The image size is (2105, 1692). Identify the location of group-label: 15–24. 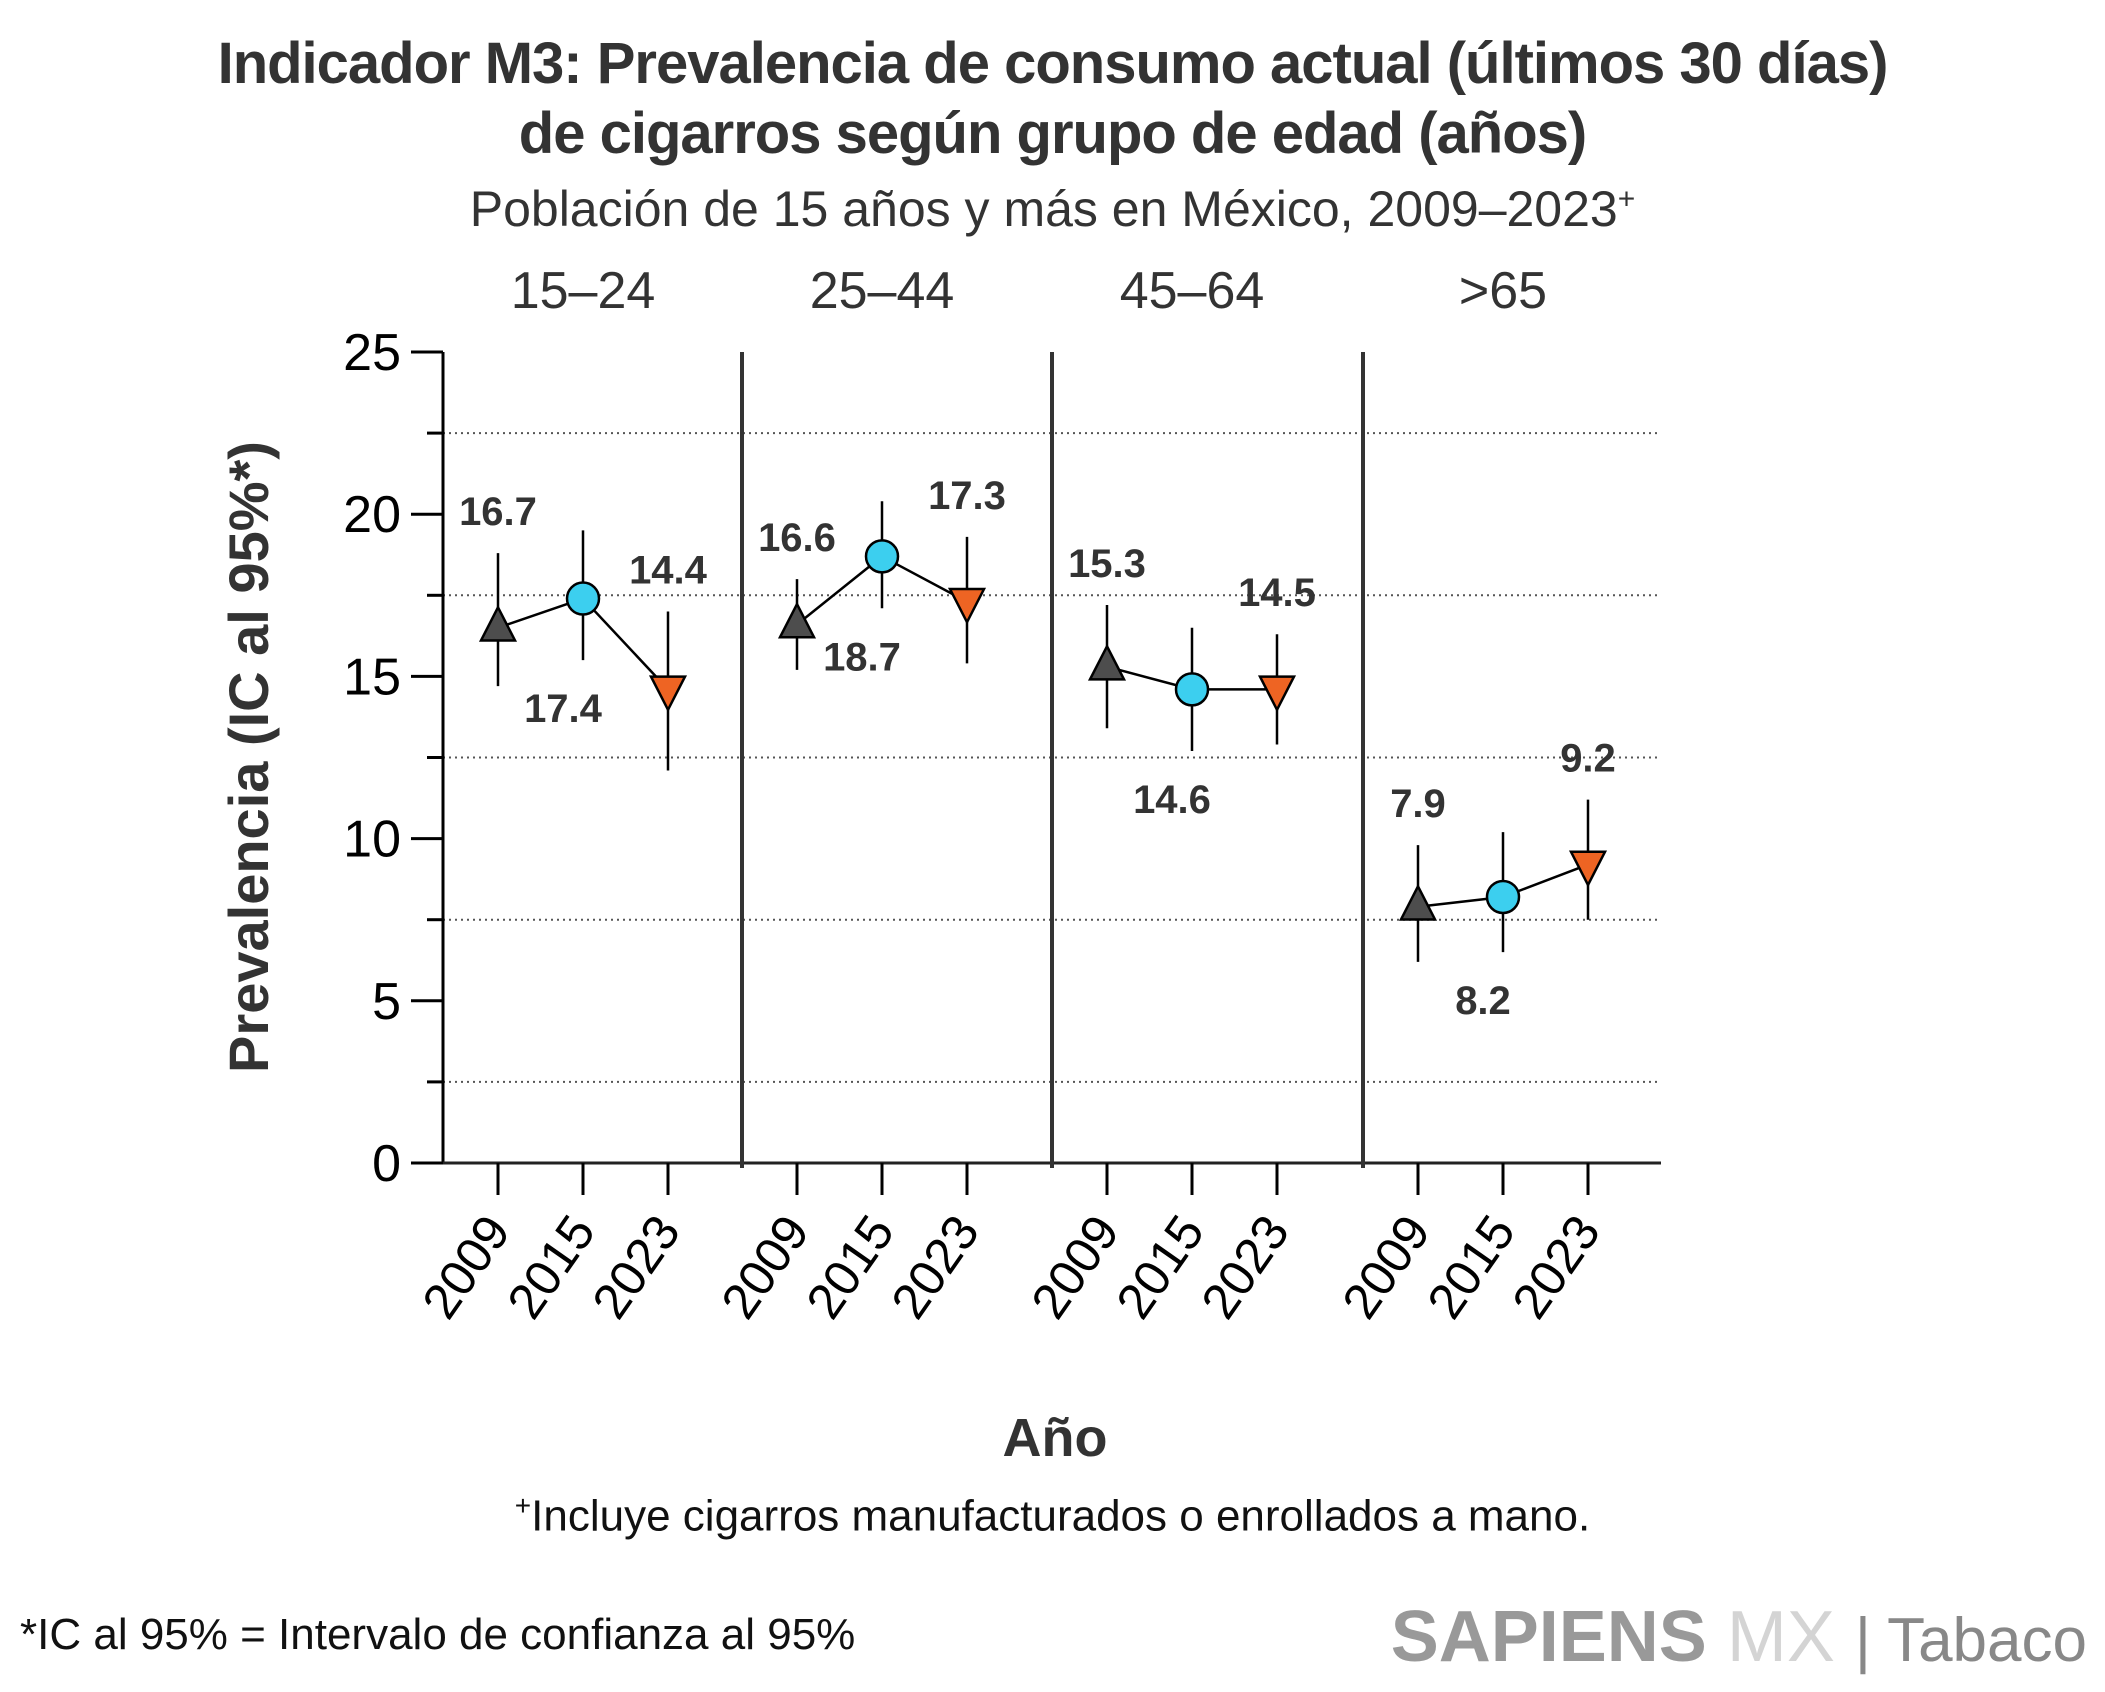
(583, 291).